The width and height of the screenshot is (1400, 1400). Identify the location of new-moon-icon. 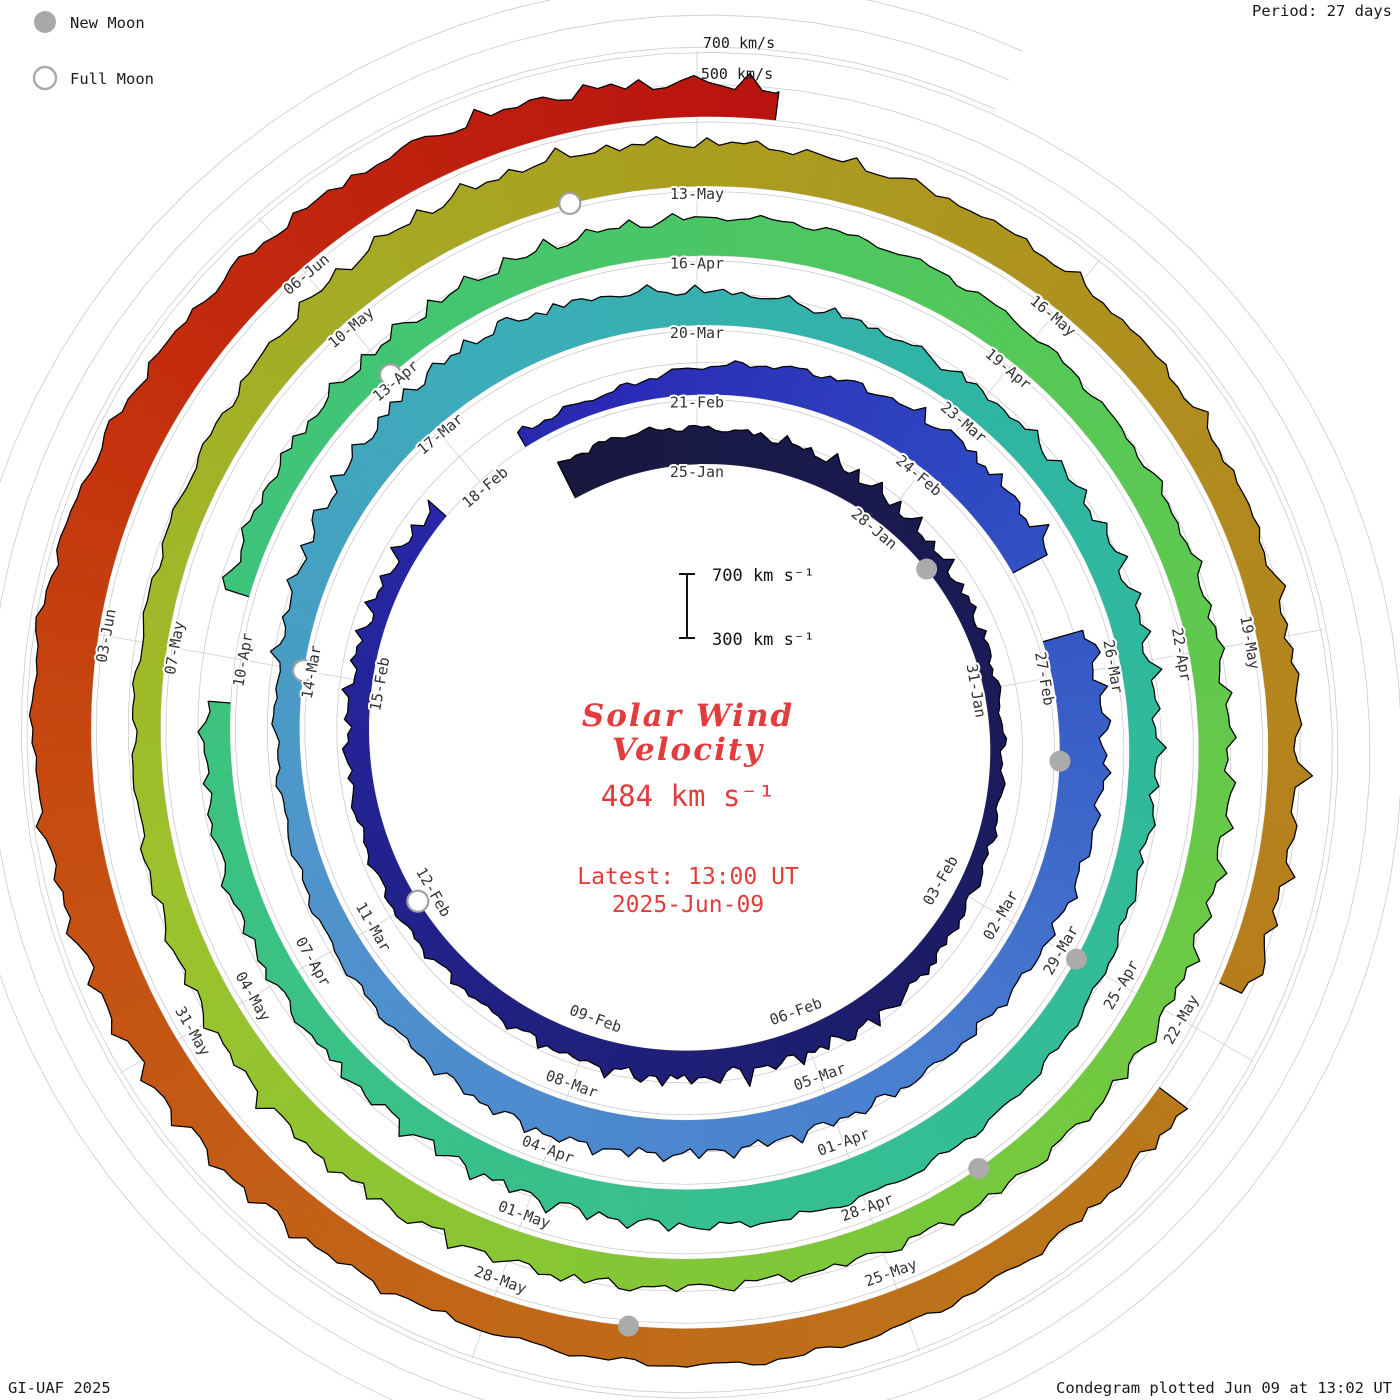
(45, 22).